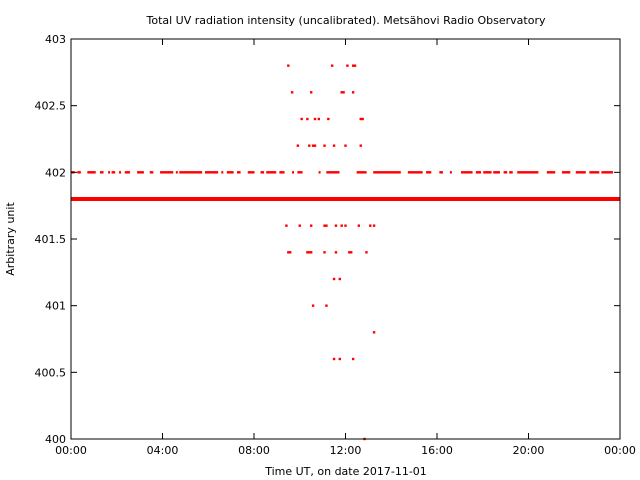 Image resolution: width=640 pixels, height=480 pixels. I want to click on y-tick-label: 403, so click(55, 39).